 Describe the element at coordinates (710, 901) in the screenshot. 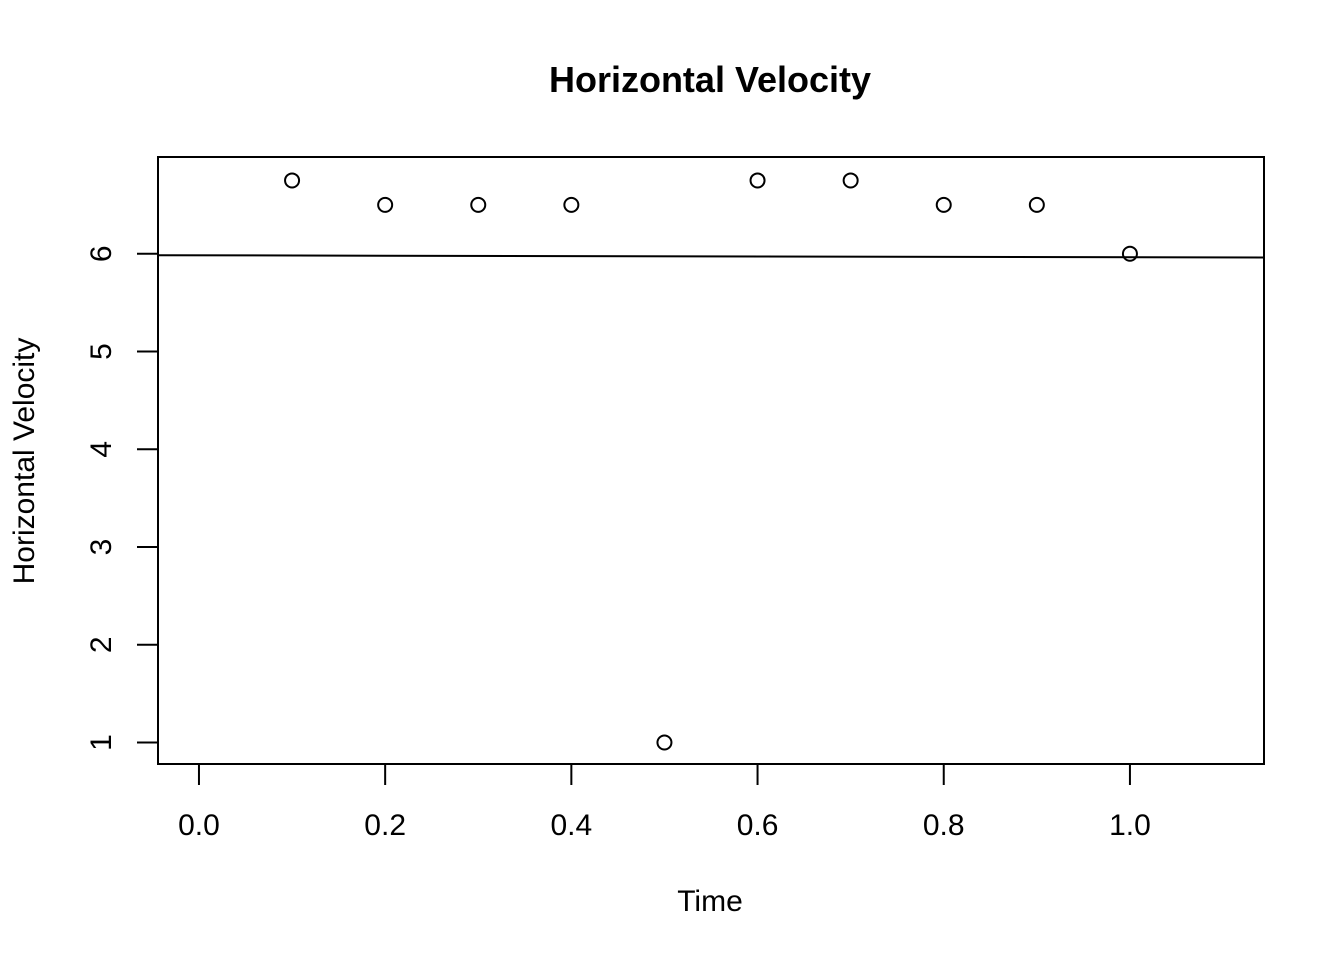

I see `x-axis-label: Time` at that location.